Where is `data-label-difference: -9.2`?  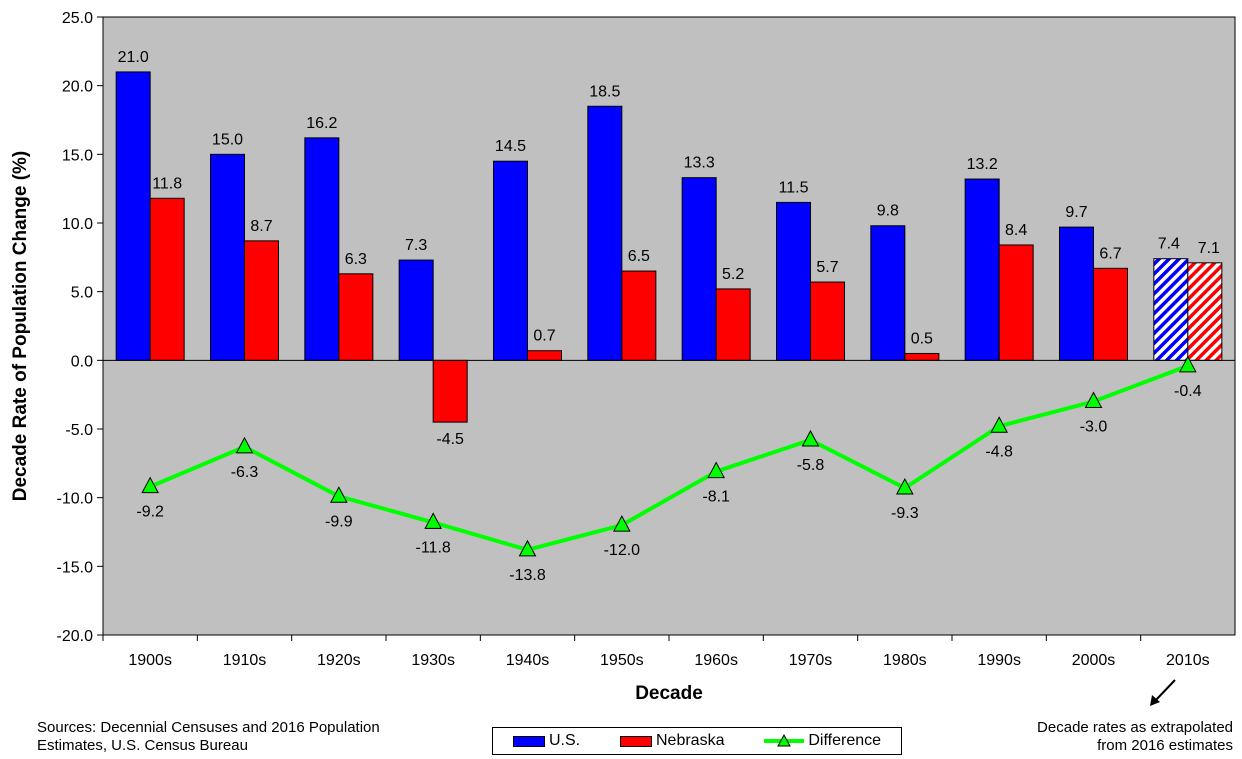
data-label-difference: -9.2 is located at coordinates (150, 512).